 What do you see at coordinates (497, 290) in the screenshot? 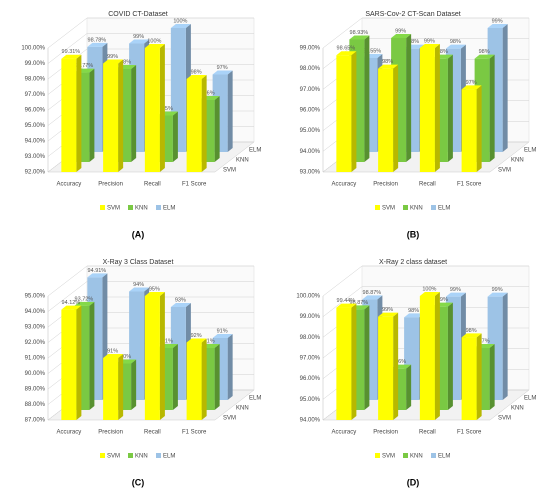
I see `value-label: 99%` at bounding box center [497, 290].